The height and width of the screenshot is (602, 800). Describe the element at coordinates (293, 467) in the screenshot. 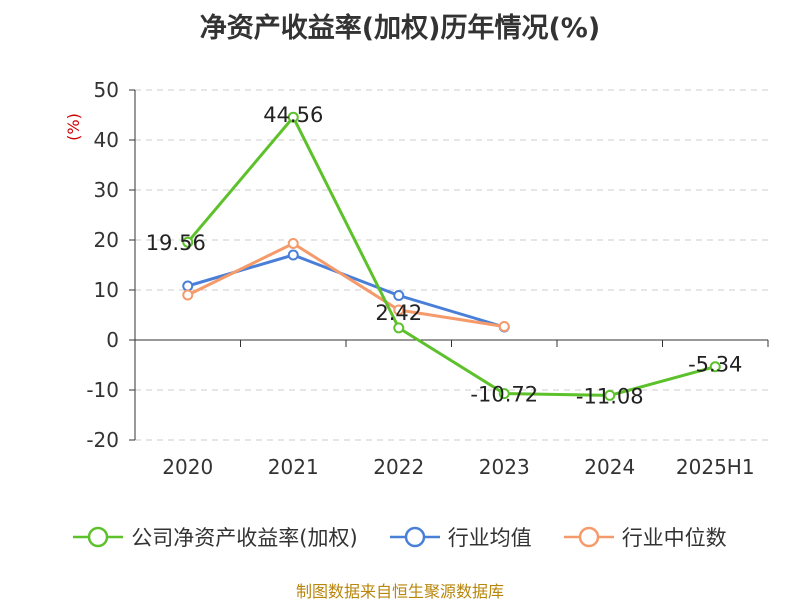

I see `x-tick-label: 2021` at that location.